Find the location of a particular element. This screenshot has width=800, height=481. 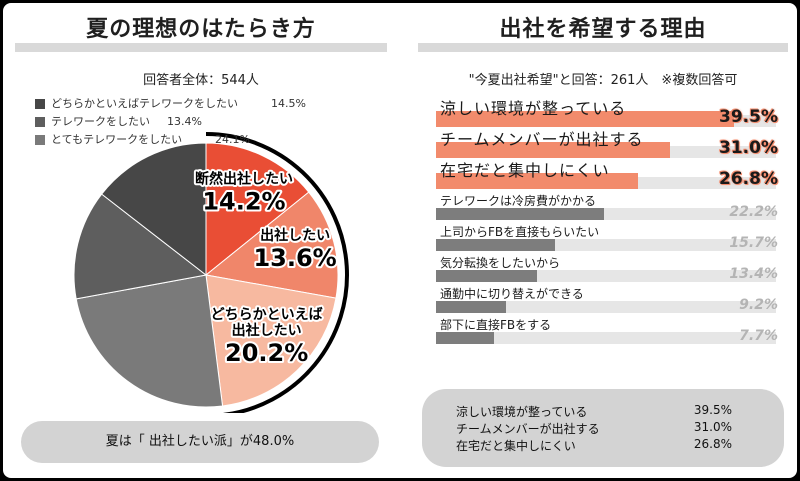

bar-value: 22.2% is located at coordinates (753, 212).